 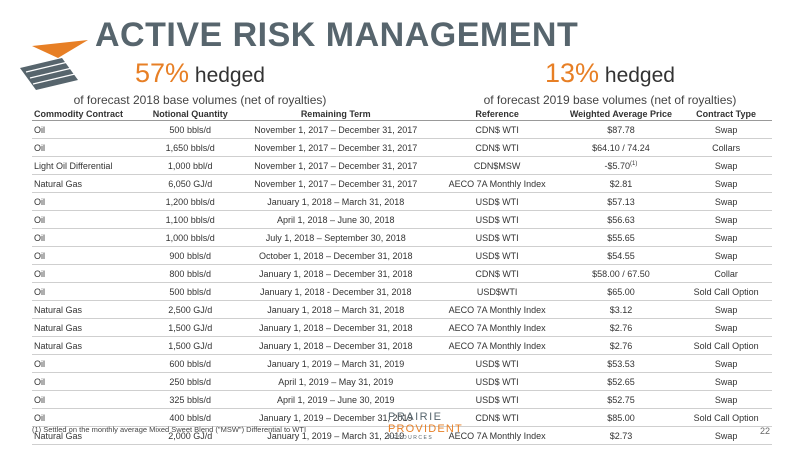 I want to click on cell-price: $2.73, so click(x=621, y=435).